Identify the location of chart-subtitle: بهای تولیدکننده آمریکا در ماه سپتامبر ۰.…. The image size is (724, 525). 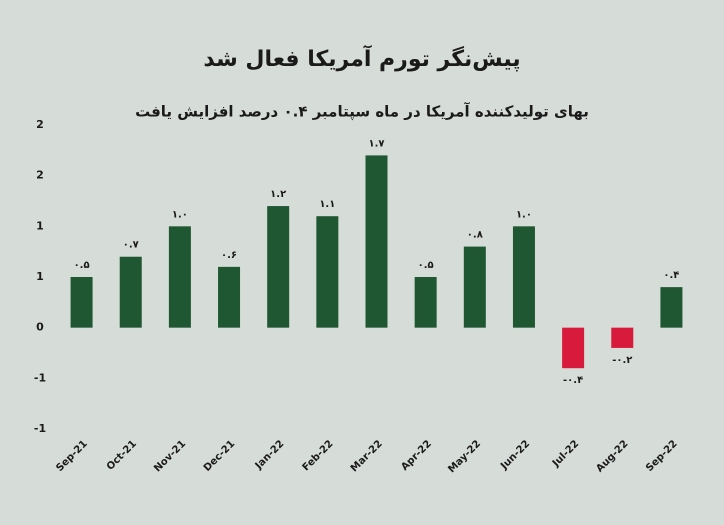
(362, 112).